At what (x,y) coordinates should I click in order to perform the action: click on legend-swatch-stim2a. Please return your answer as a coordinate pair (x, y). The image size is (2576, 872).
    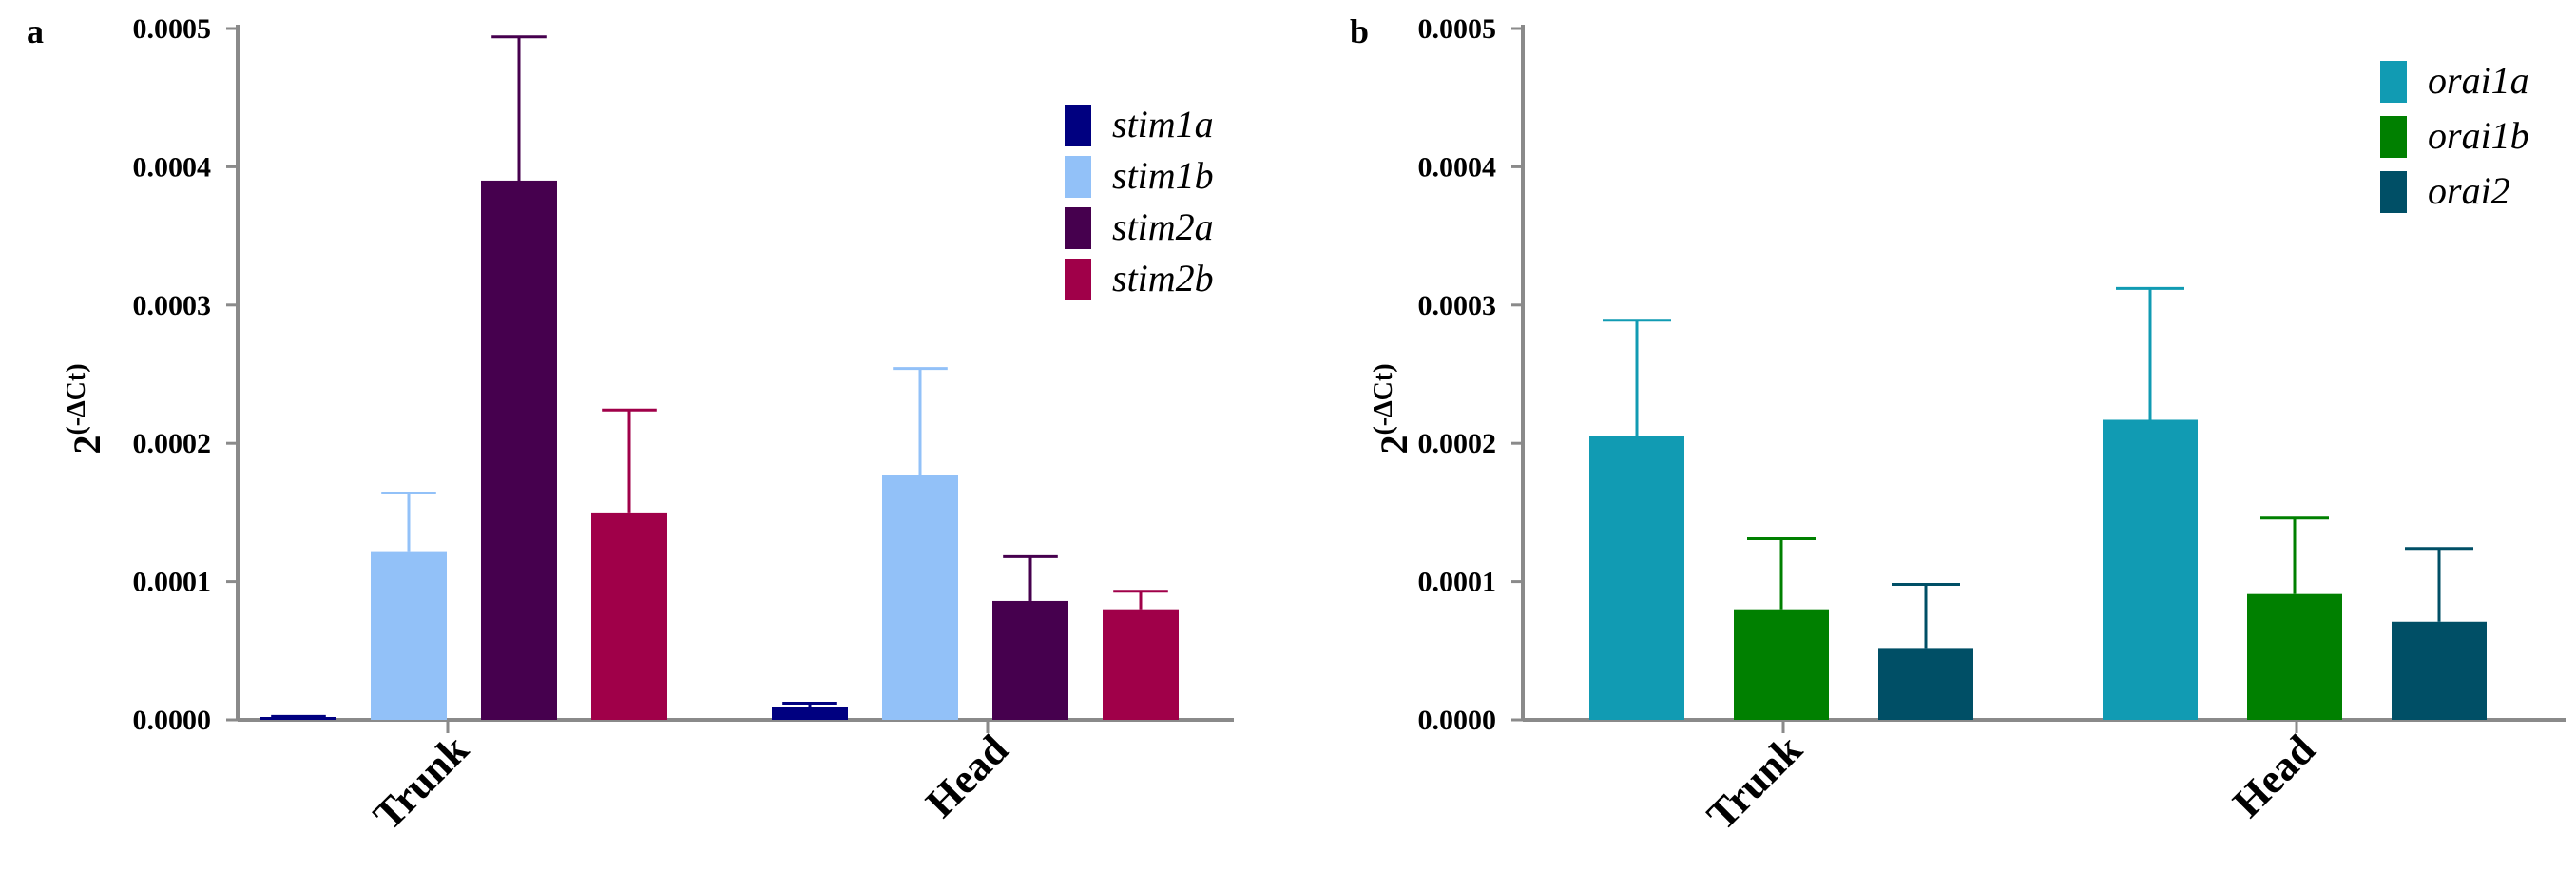
    Looking at the image, I should click on (1078, 228).